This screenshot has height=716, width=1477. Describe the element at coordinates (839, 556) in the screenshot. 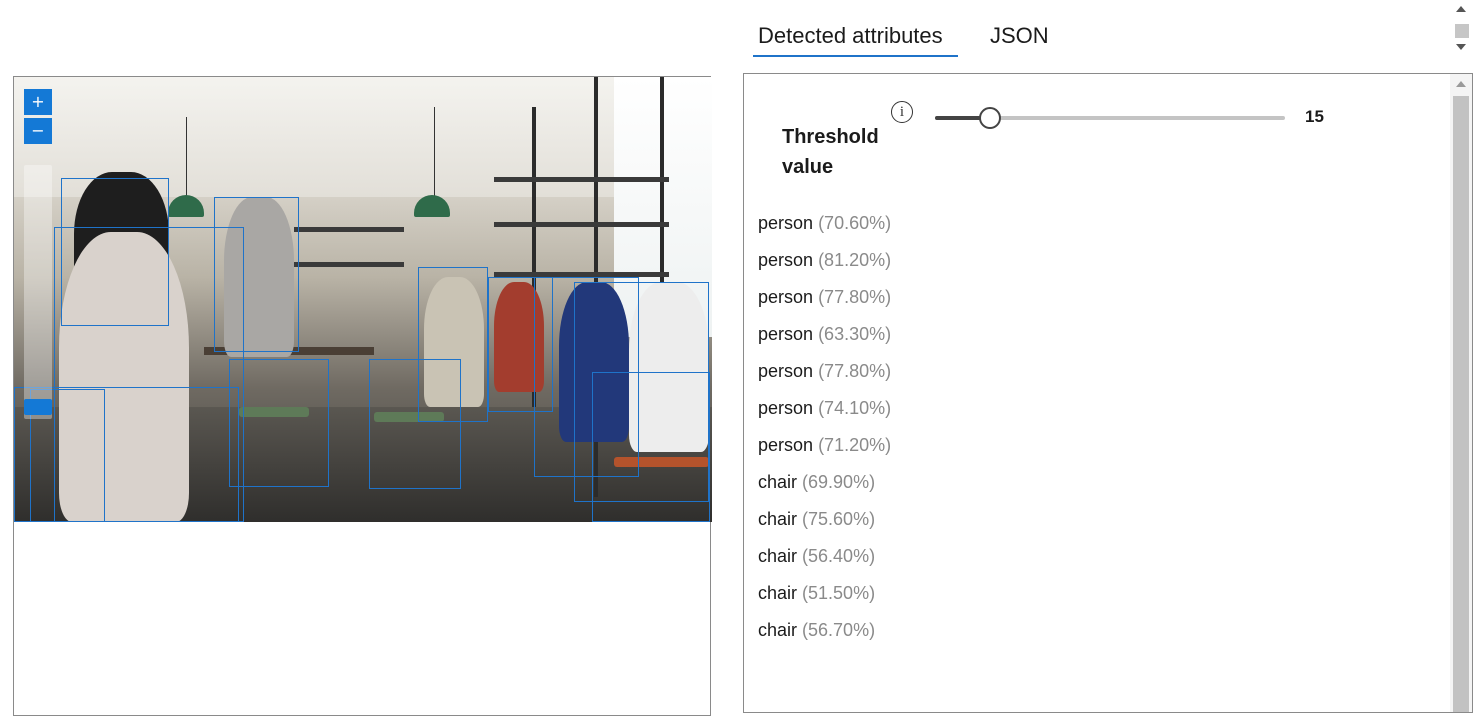

I see `attribute-confidence: (56.40%)` at that location.